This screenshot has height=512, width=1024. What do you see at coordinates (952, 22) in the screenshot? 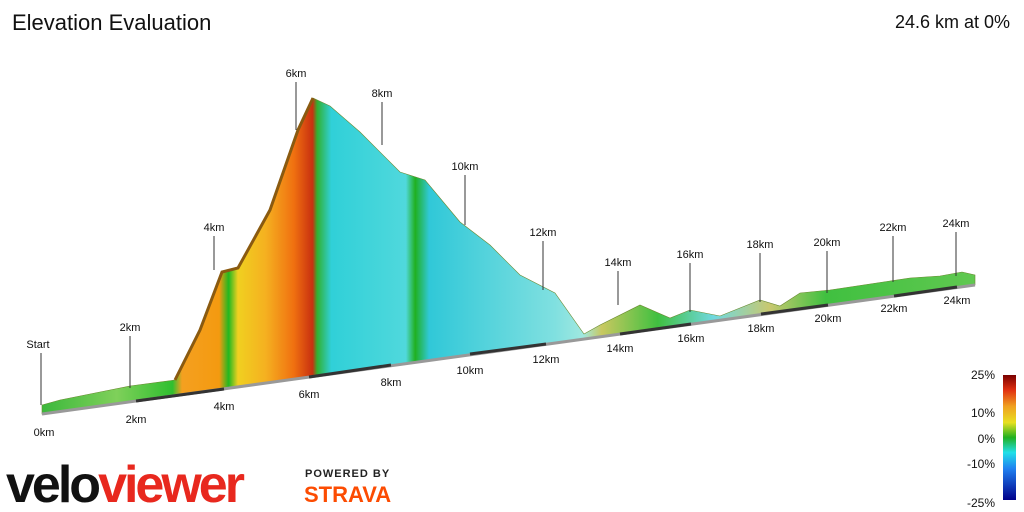
I see `summary: 24.6 km at 0%` at bounding box center [952, 22].